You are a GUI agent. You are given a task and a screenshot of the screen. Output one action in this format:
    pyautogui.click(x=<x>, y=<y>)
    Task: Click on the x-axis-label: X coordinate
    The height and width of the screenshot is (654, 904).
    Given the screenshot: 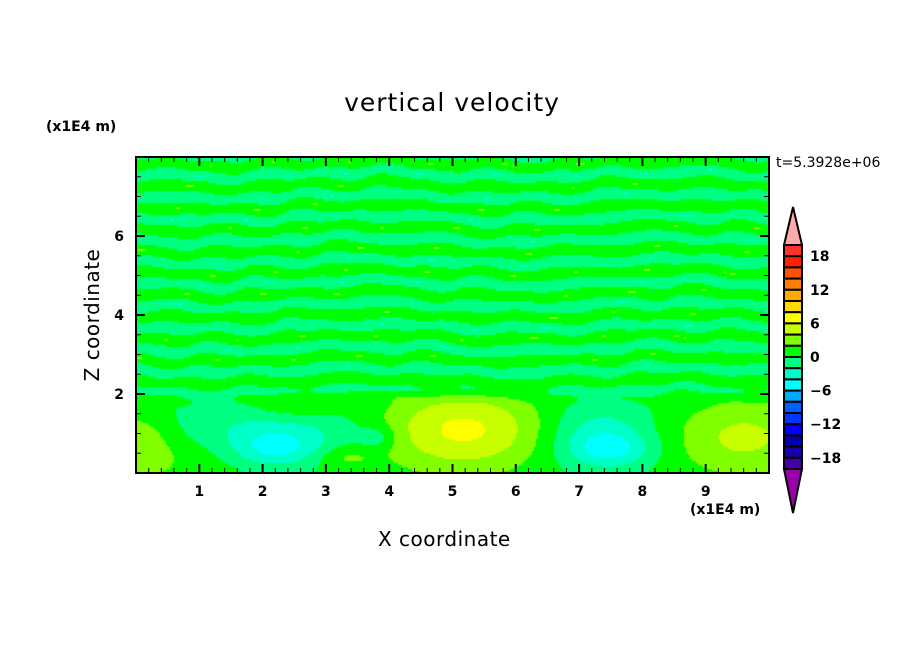 What is the action you would take?
    pyautogui.click(x=444, y=539)
    